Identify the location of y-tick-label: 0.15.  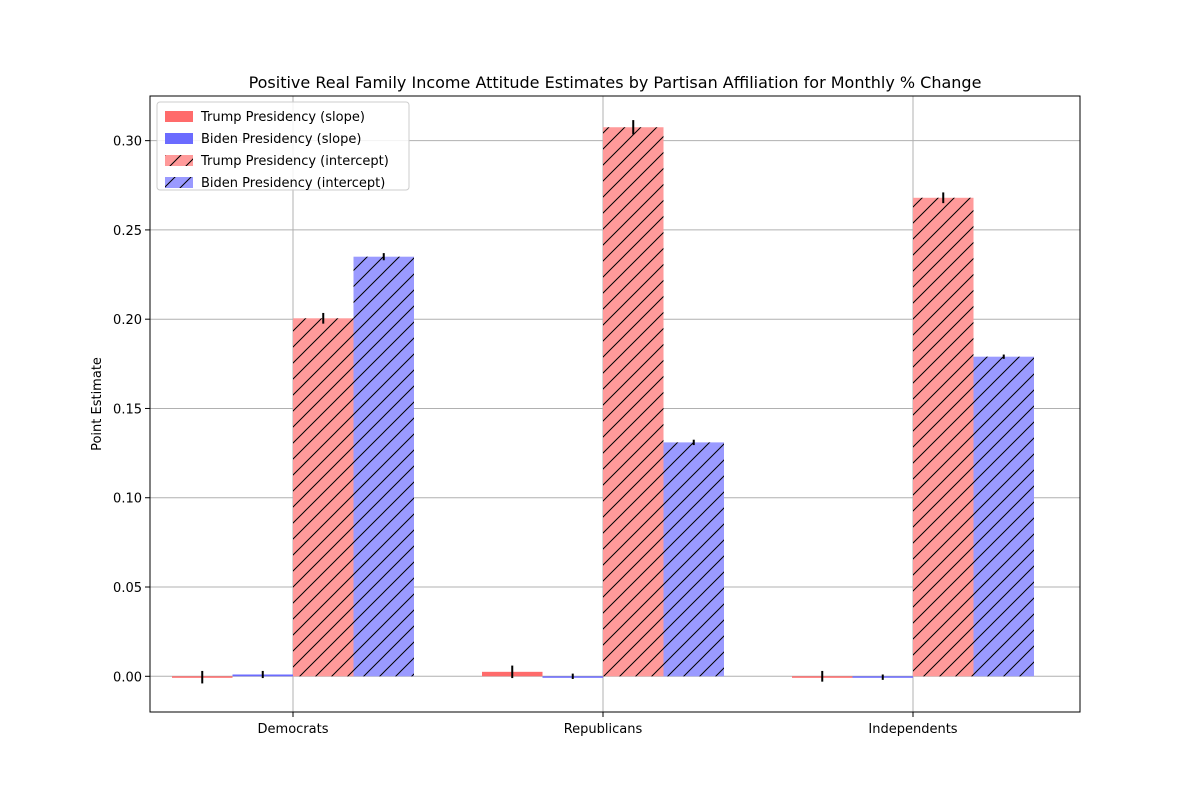
(127, 409).